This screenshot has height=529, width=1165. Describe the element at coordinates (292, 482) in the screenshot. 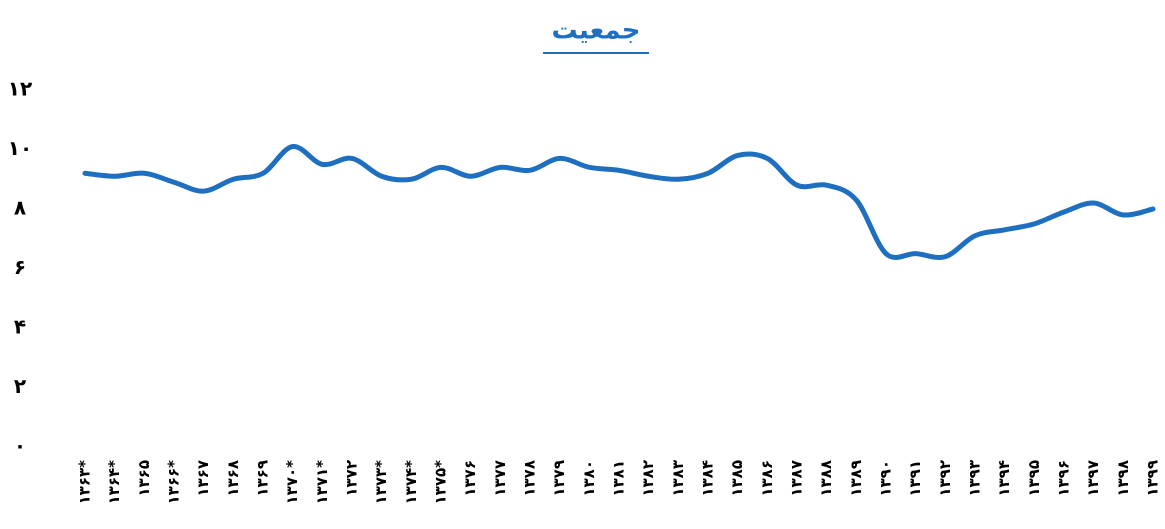

I see `x-tick-label: ۱۳۷۰*` at that location.